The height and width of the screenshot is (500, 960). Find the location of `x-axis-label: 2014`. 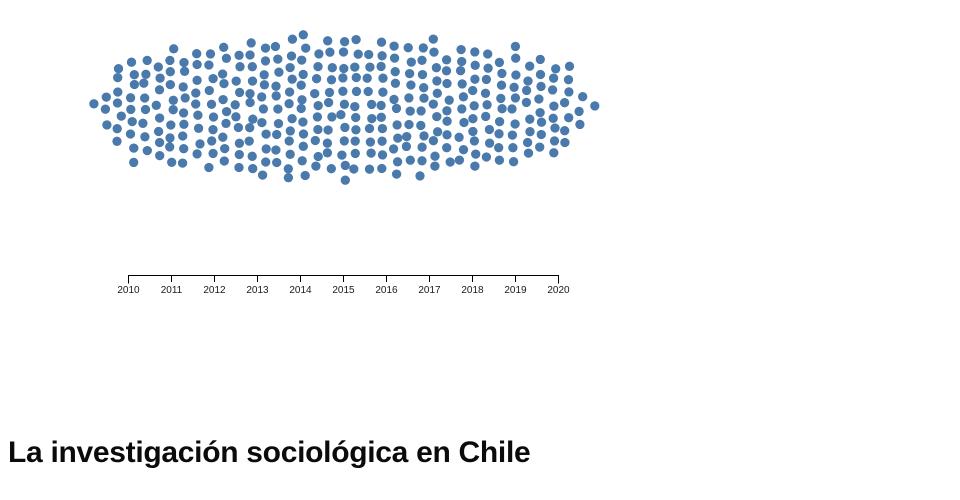

x-axis-label: 2014 is located at coordinates (300, 290).